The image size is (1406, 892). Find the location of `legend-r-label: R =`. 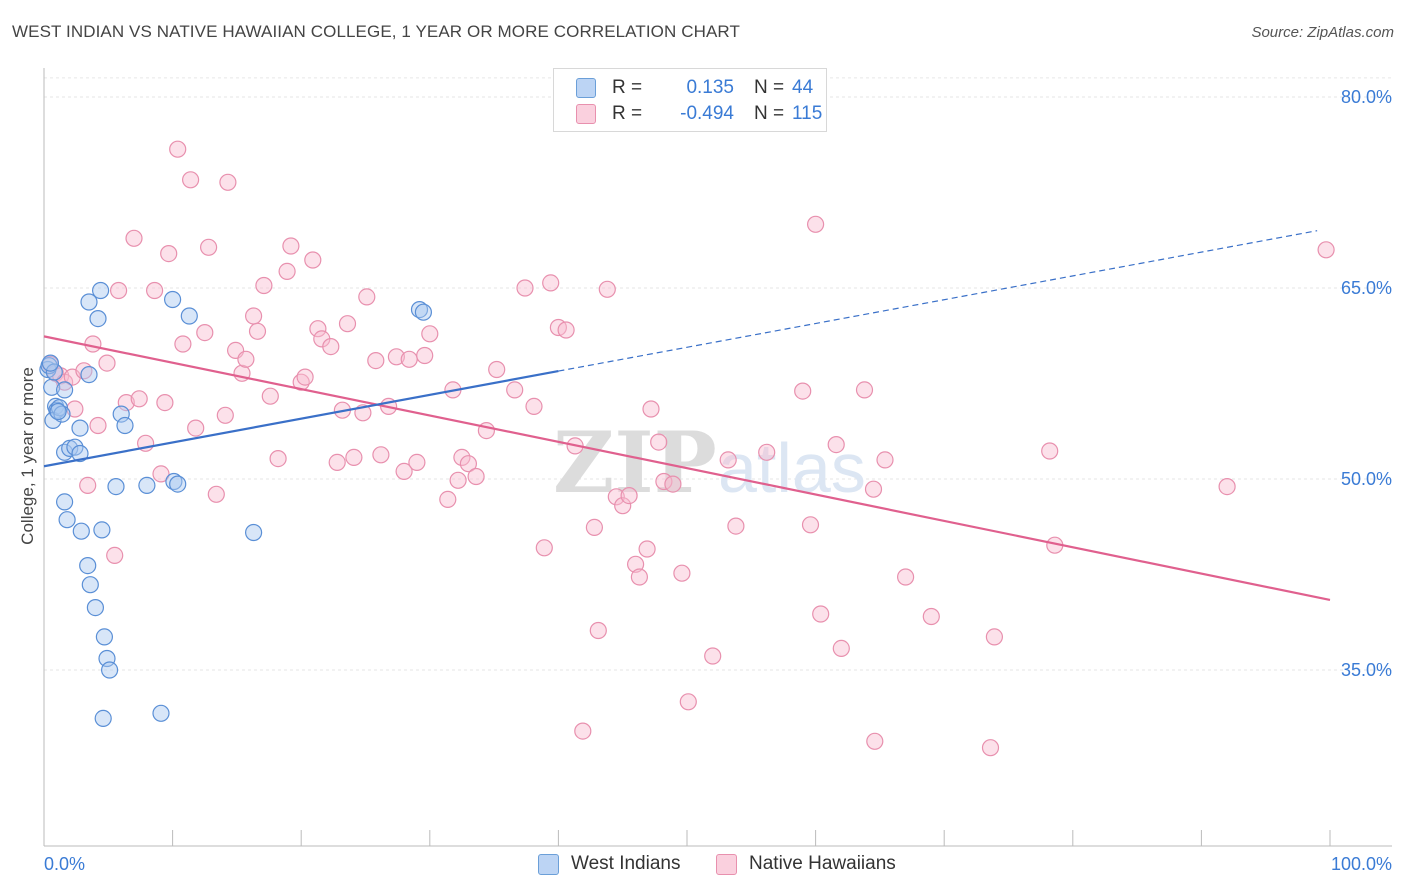

legend-r-label: R = is located at coordinates (627, 87).